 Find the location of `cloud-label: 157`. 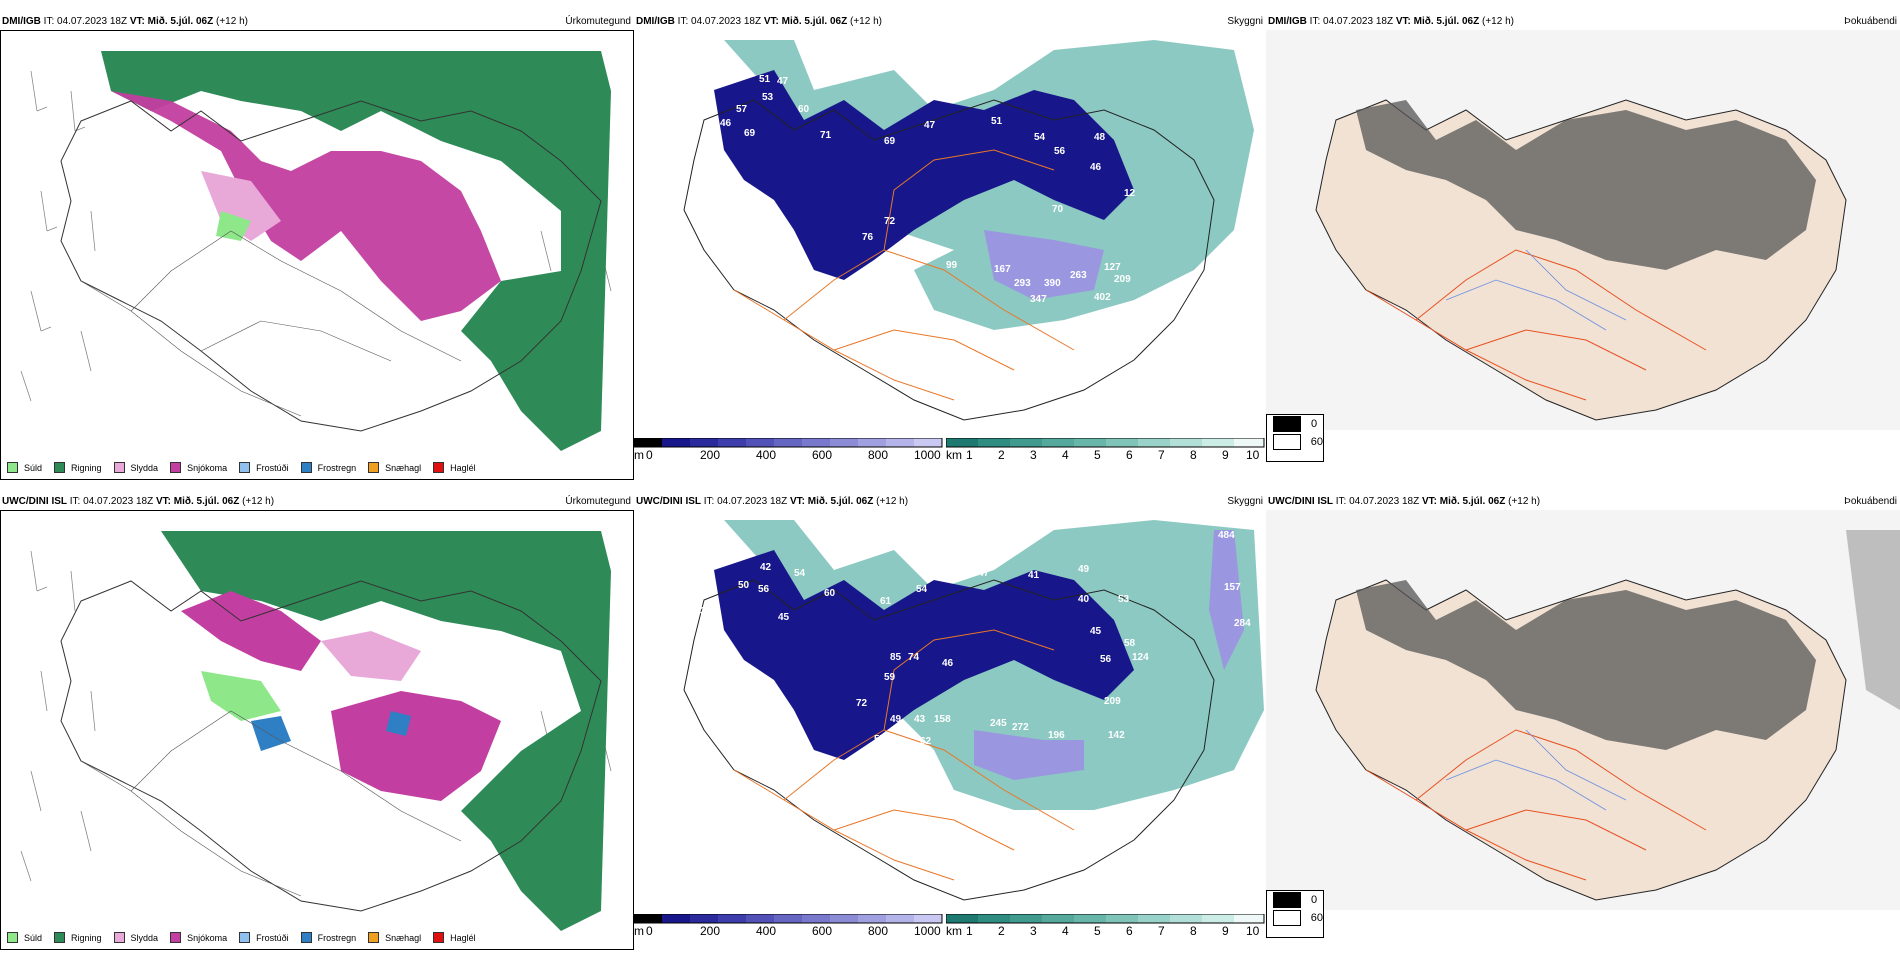

cloud-label: 157 is located at coordinates (1232, 587).